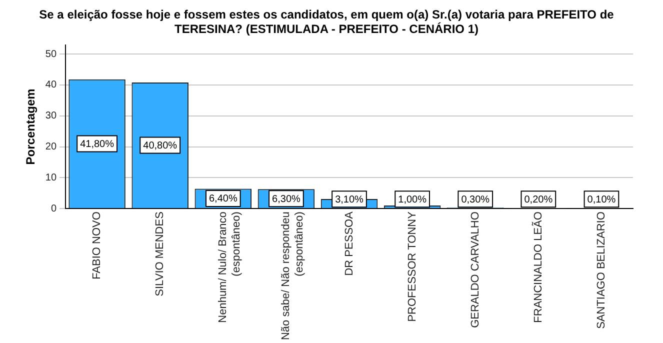 The height and width of the screenshot is (343, 663). I want to click on x-tick-label: Não sabe/ Não respondeu (espontâneo), so click(293, 276).